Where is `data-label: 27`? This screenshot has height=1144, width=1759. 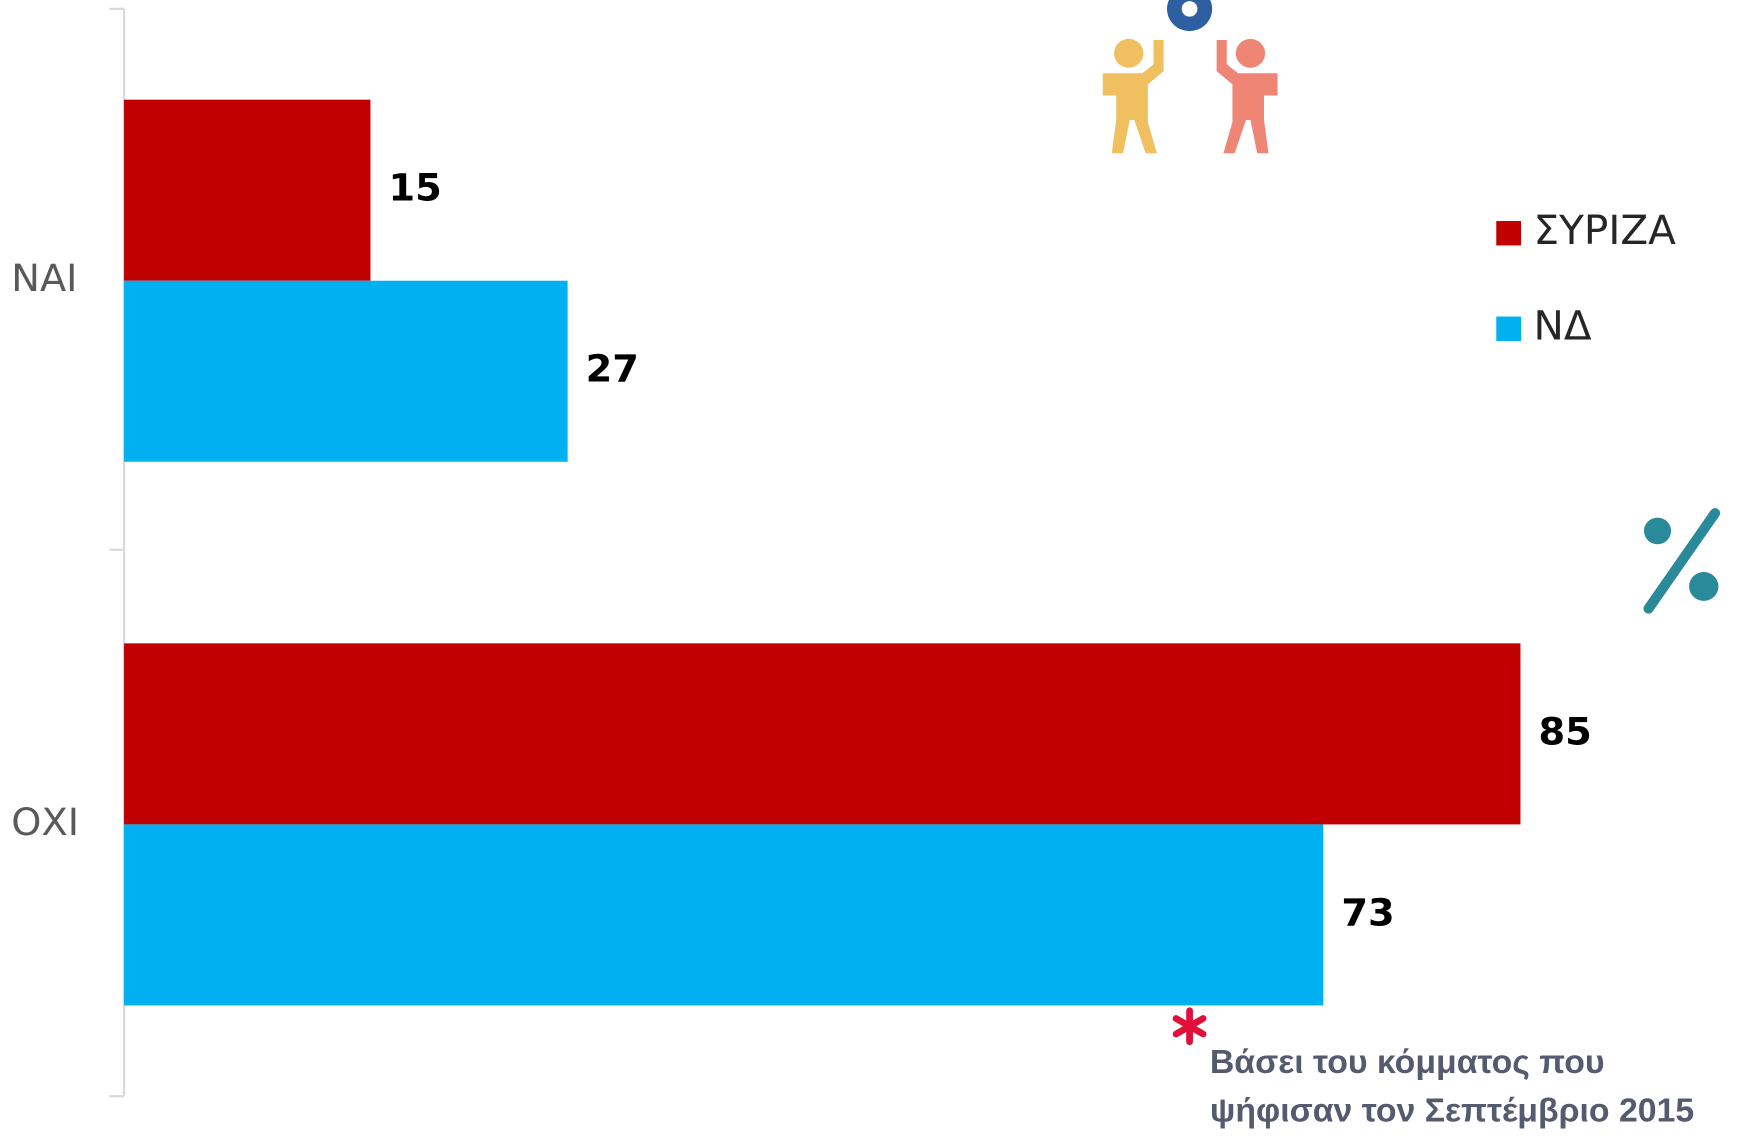
data-label: 27 is located at coordinates (612, 369).